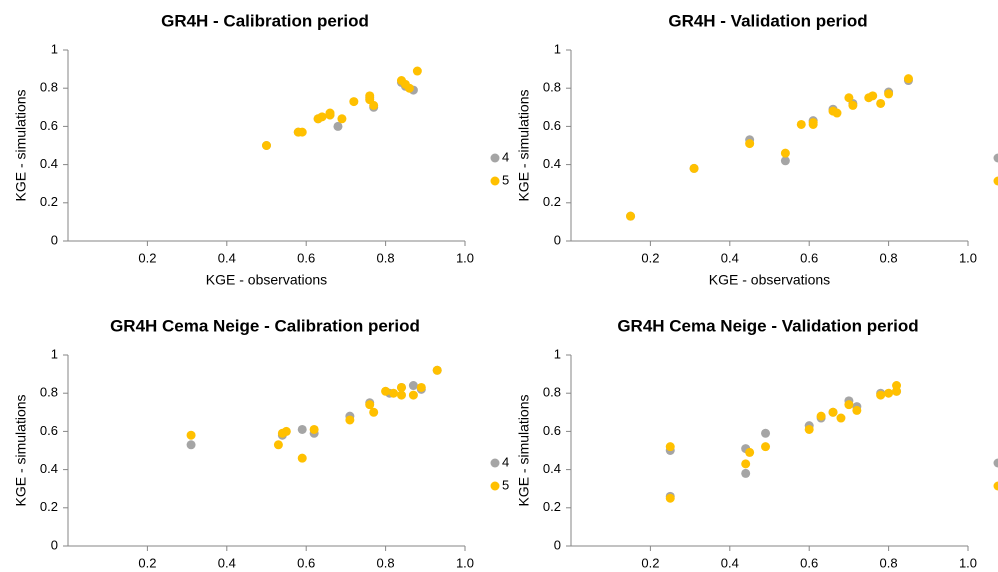 Image resolution: width=998 pixels, height=572 pixels. I want to click on chart-title: GR4H - Calibration period, so click(265, 20).